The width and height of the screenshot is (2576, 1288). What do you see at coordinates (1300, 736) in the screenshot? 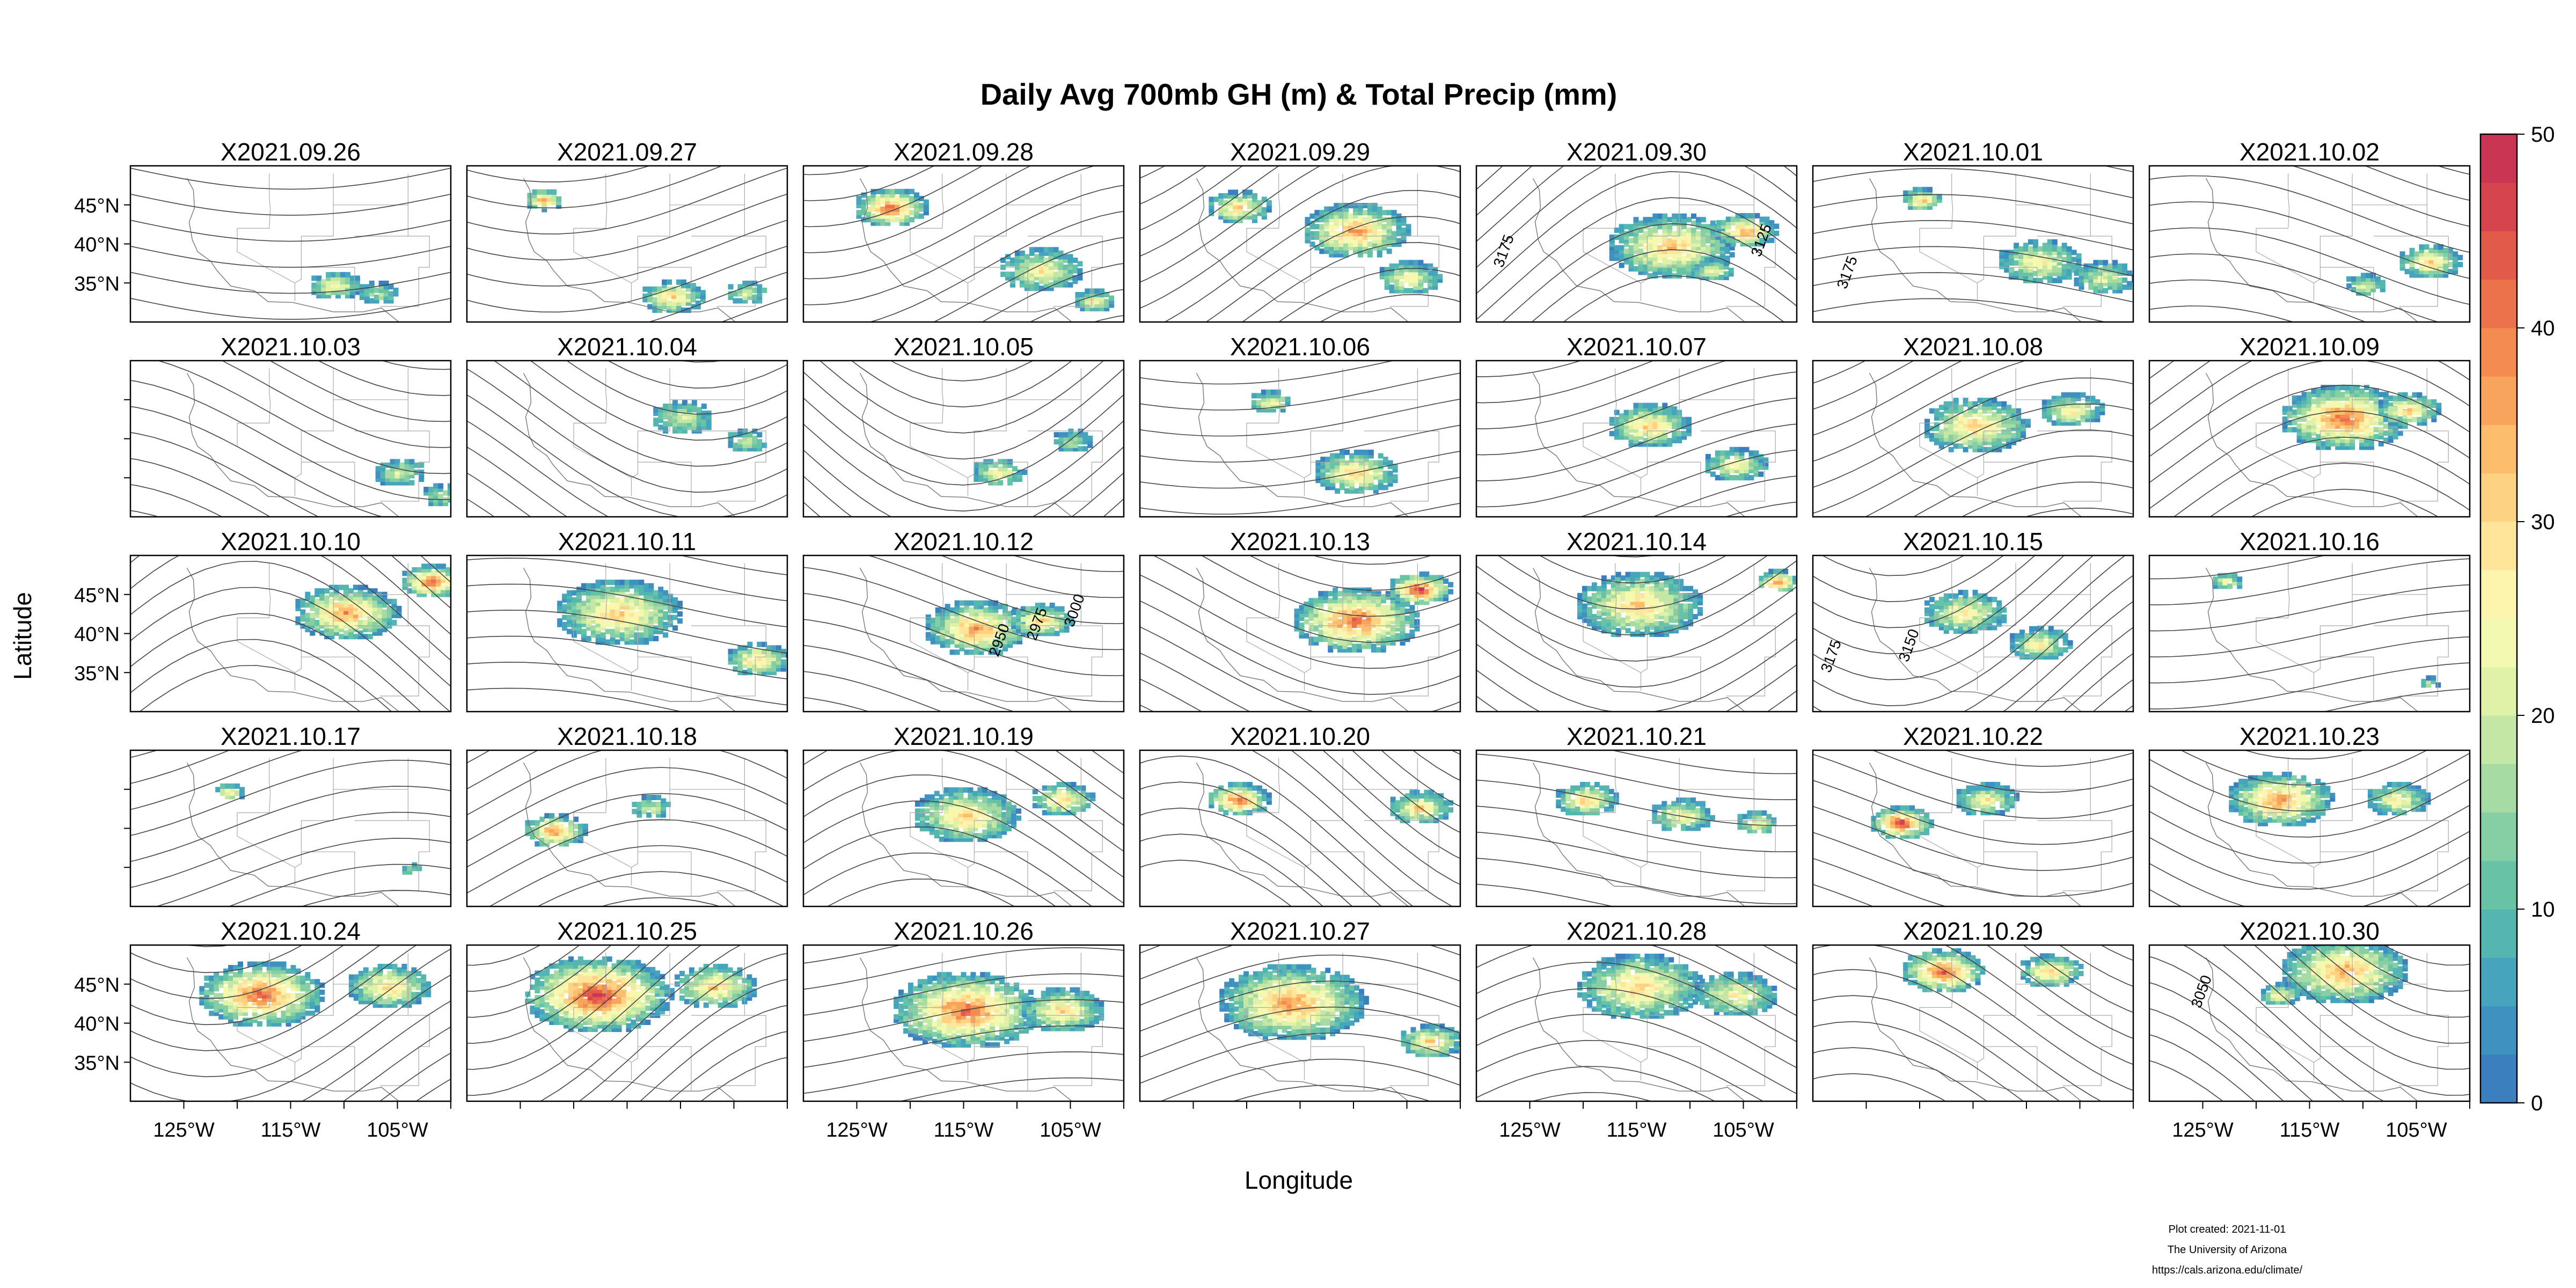
I see `panel-title: X2021.10.20` at bounding box center [1300, 736].